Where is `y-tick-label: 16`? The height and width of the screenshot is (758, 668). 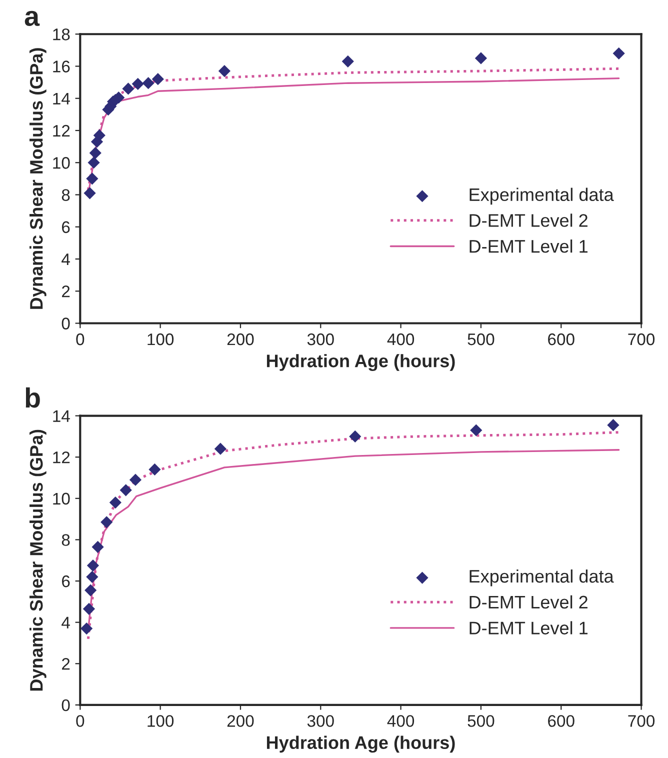
y-tick-label: 16 is located at coordinates (61, 66).